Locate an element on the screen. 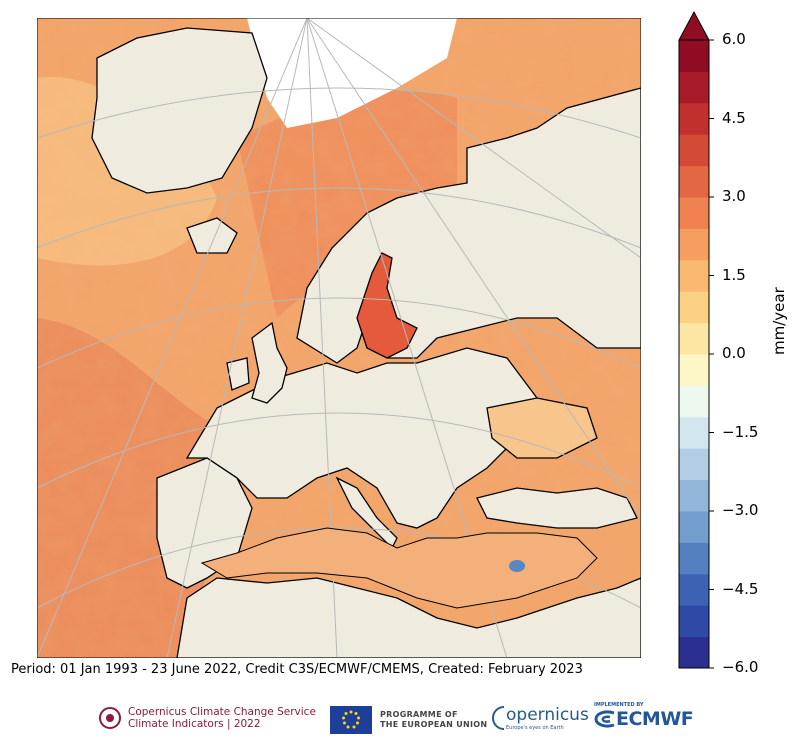 This screenshot has width=800, height=749. eu-line1: PROGRAMME OF is located at coordinates (419, 714).